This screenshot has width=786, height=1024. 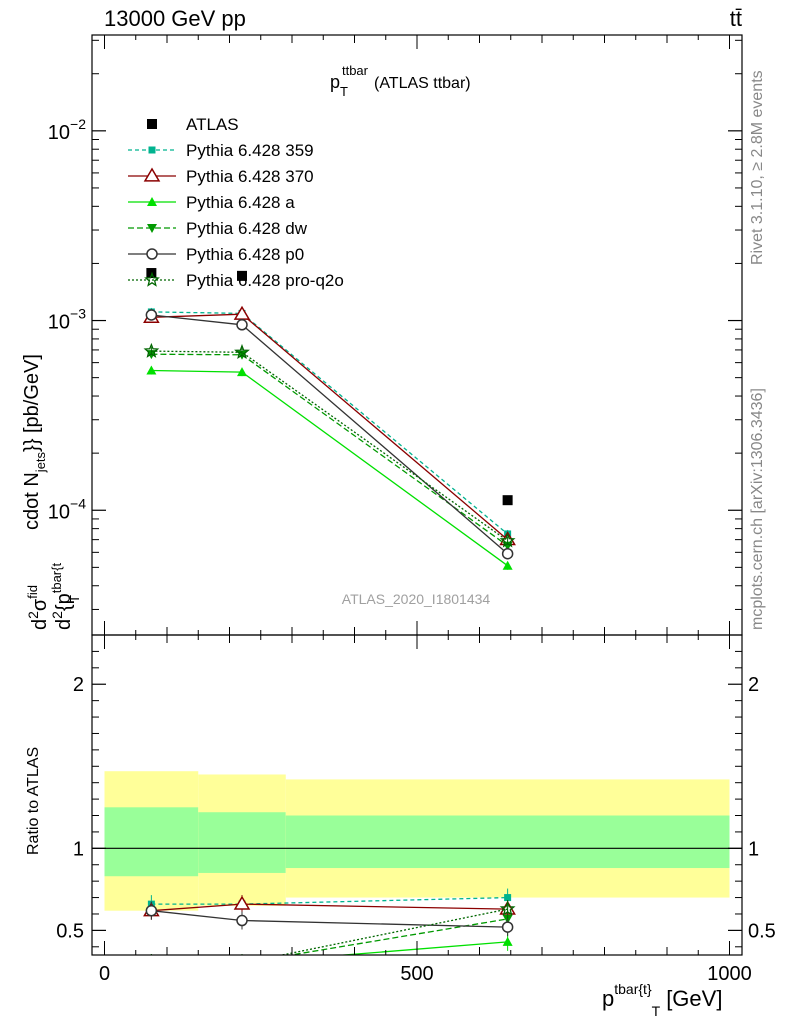 What do you see at coordinates (78, 314) in the screenshot?
I see `y-tick-exp: −3` at bounding box center [78, 314].